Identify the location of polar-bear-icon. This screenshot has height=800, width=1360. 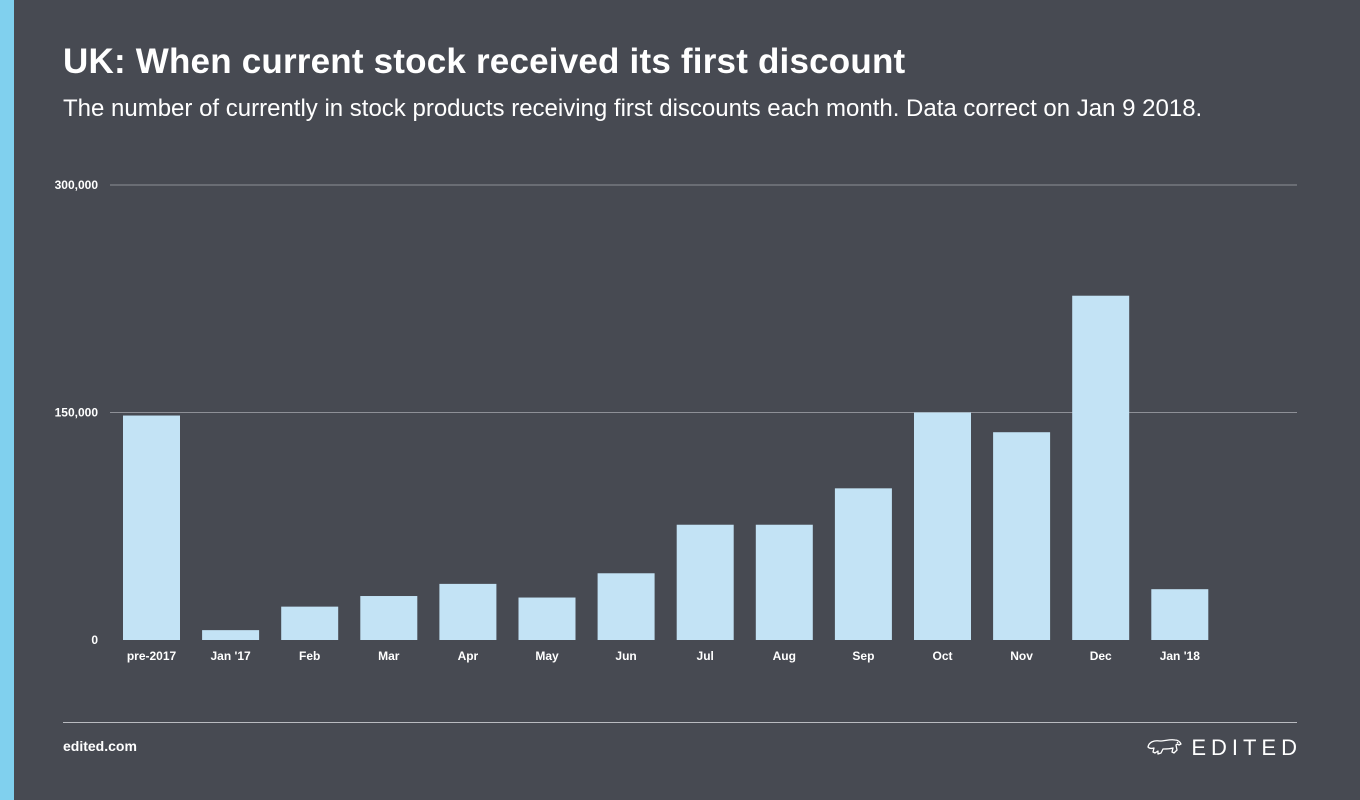
(1164, 747).